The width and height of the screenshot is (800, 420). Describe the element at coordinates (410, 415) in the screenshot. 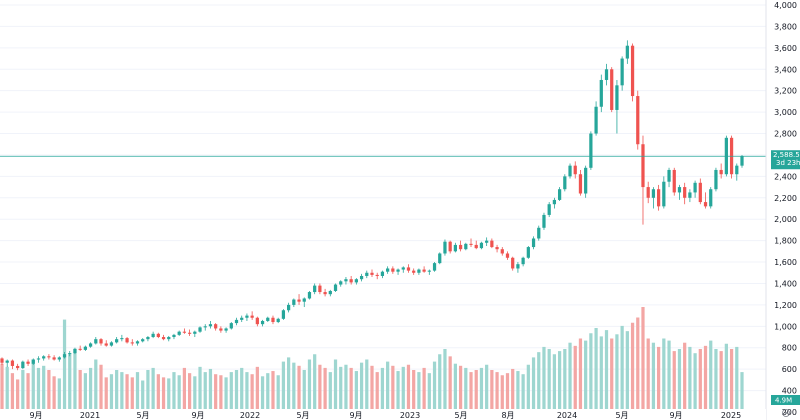

I see `x-tick-label: 2023` at that location.